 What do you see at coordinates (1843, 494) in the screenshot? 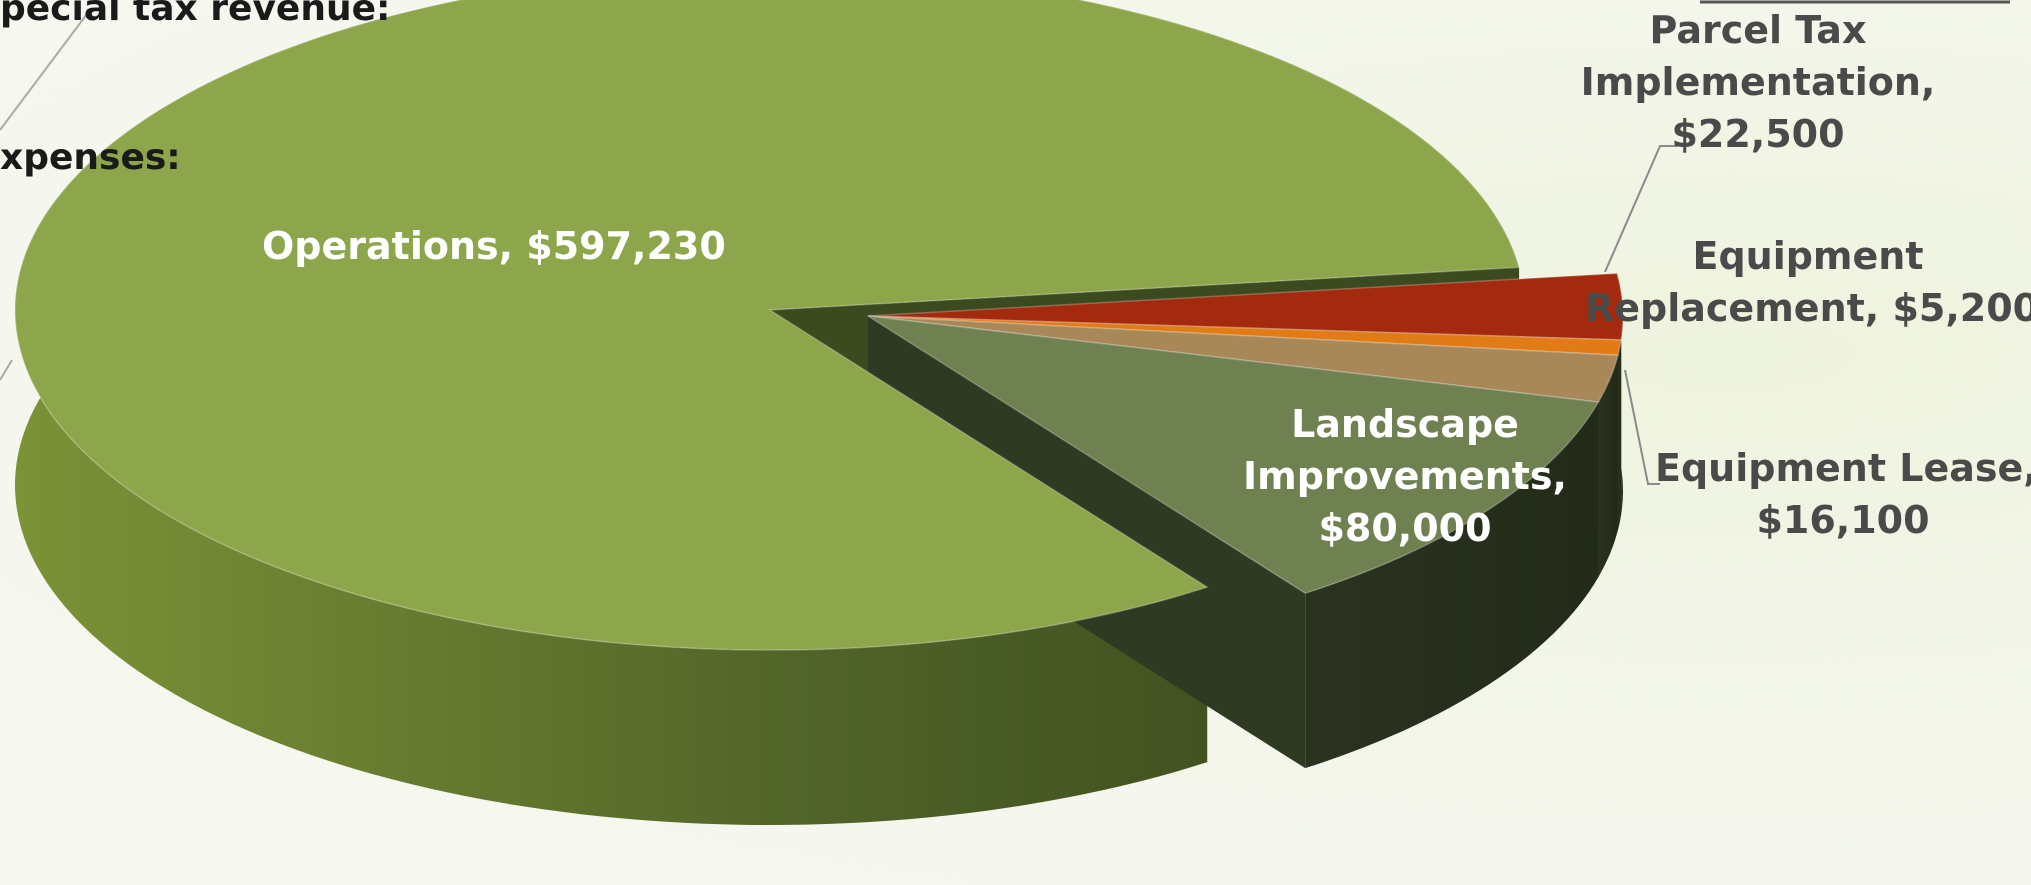
I see `label-equipment-lease: Equipment Lease, $16,100` at bounding box center [1843, 494].